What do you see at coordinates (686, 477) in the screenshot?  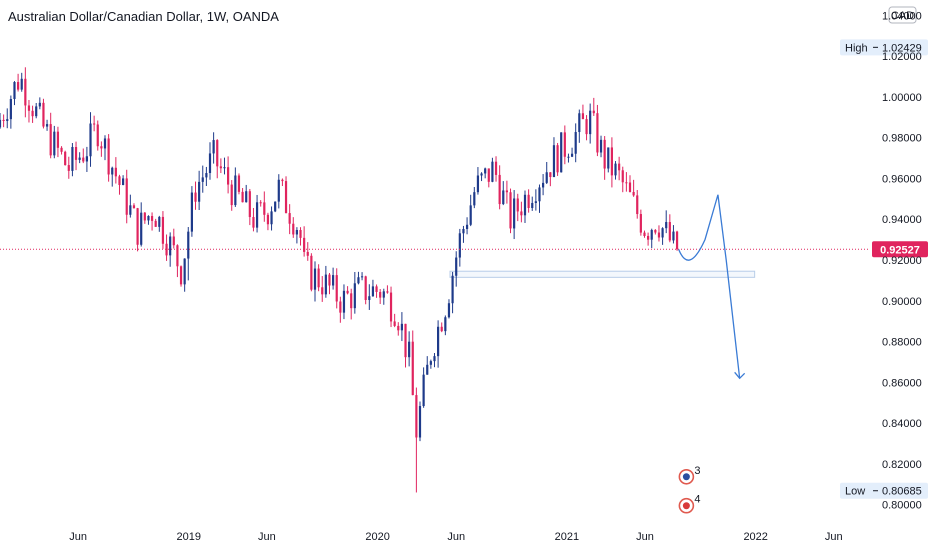 I see `aud-flag-icon` at bounding box center [686, 477].